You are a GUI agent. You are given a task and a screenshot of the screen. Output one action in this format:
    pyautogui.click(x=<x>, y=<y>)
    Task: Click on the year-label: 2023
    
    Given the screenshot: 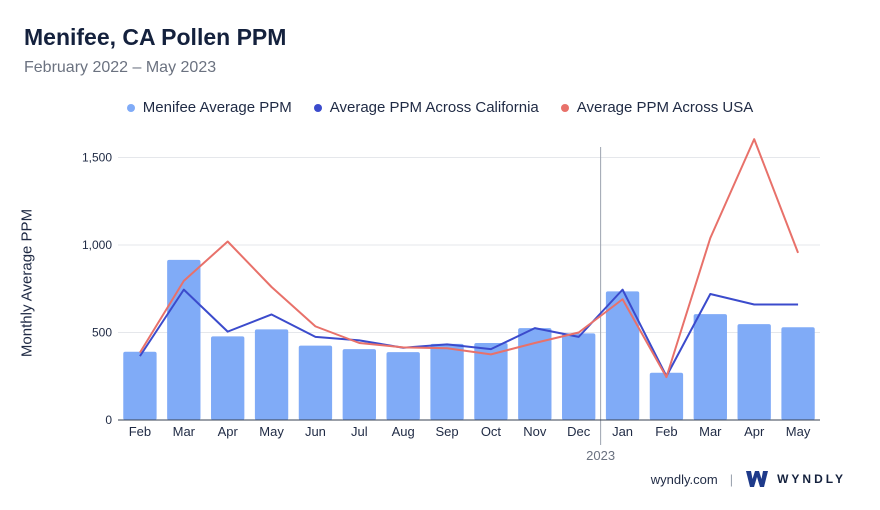 What is the action you would take?
    pyautogui.click(x=600, y=455)
    